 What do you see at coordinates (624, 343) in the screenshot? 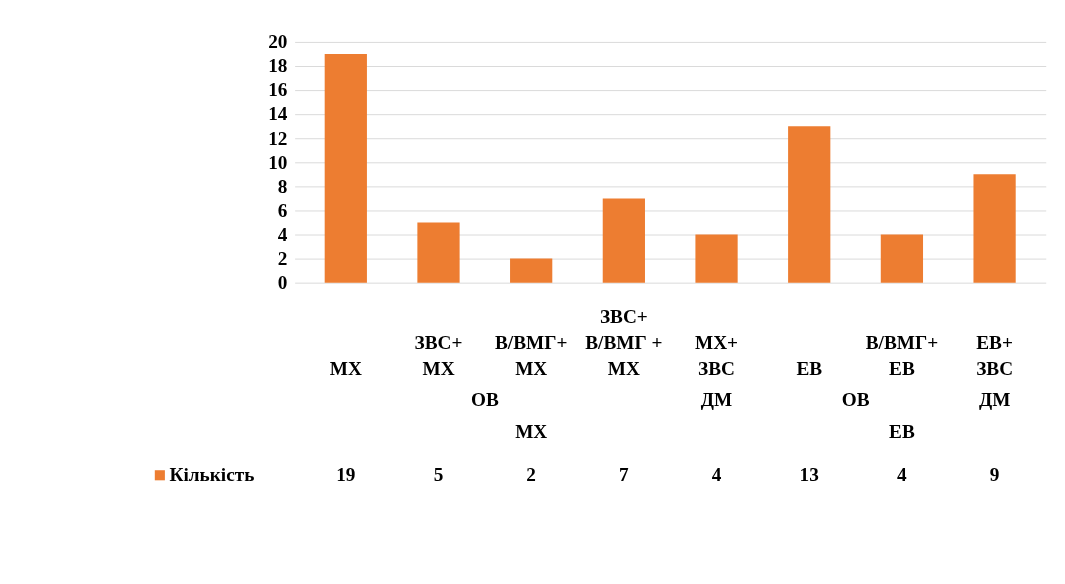
I see `x-tick-label: ЗВС+ В/ВМГ + МХ` at bounding box center [624, 343].